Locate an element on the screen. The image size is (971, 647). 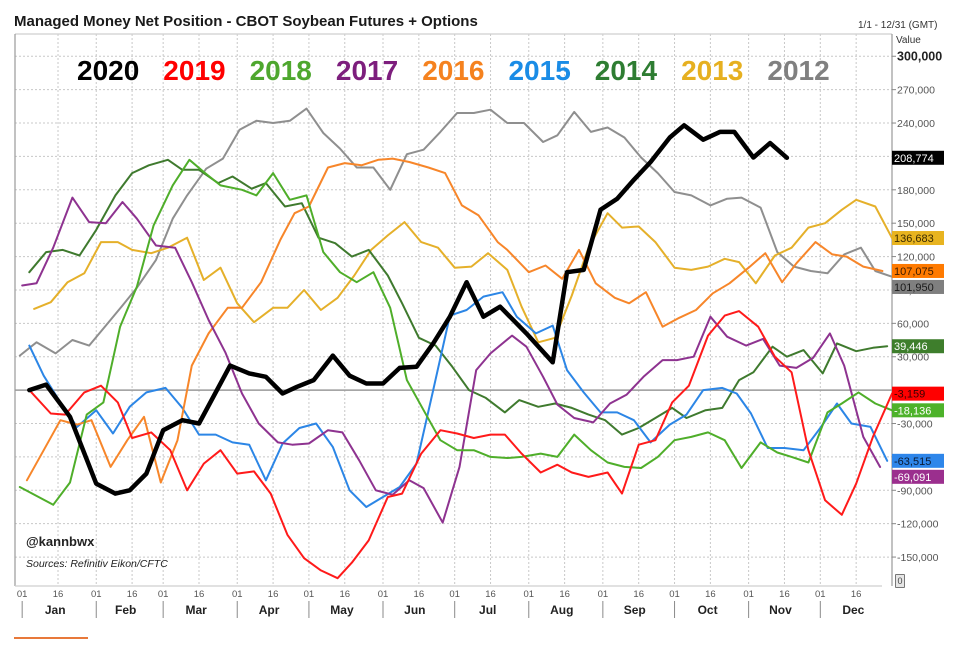
y-tick-label: 120,000 is located at coordinates (916, 258).